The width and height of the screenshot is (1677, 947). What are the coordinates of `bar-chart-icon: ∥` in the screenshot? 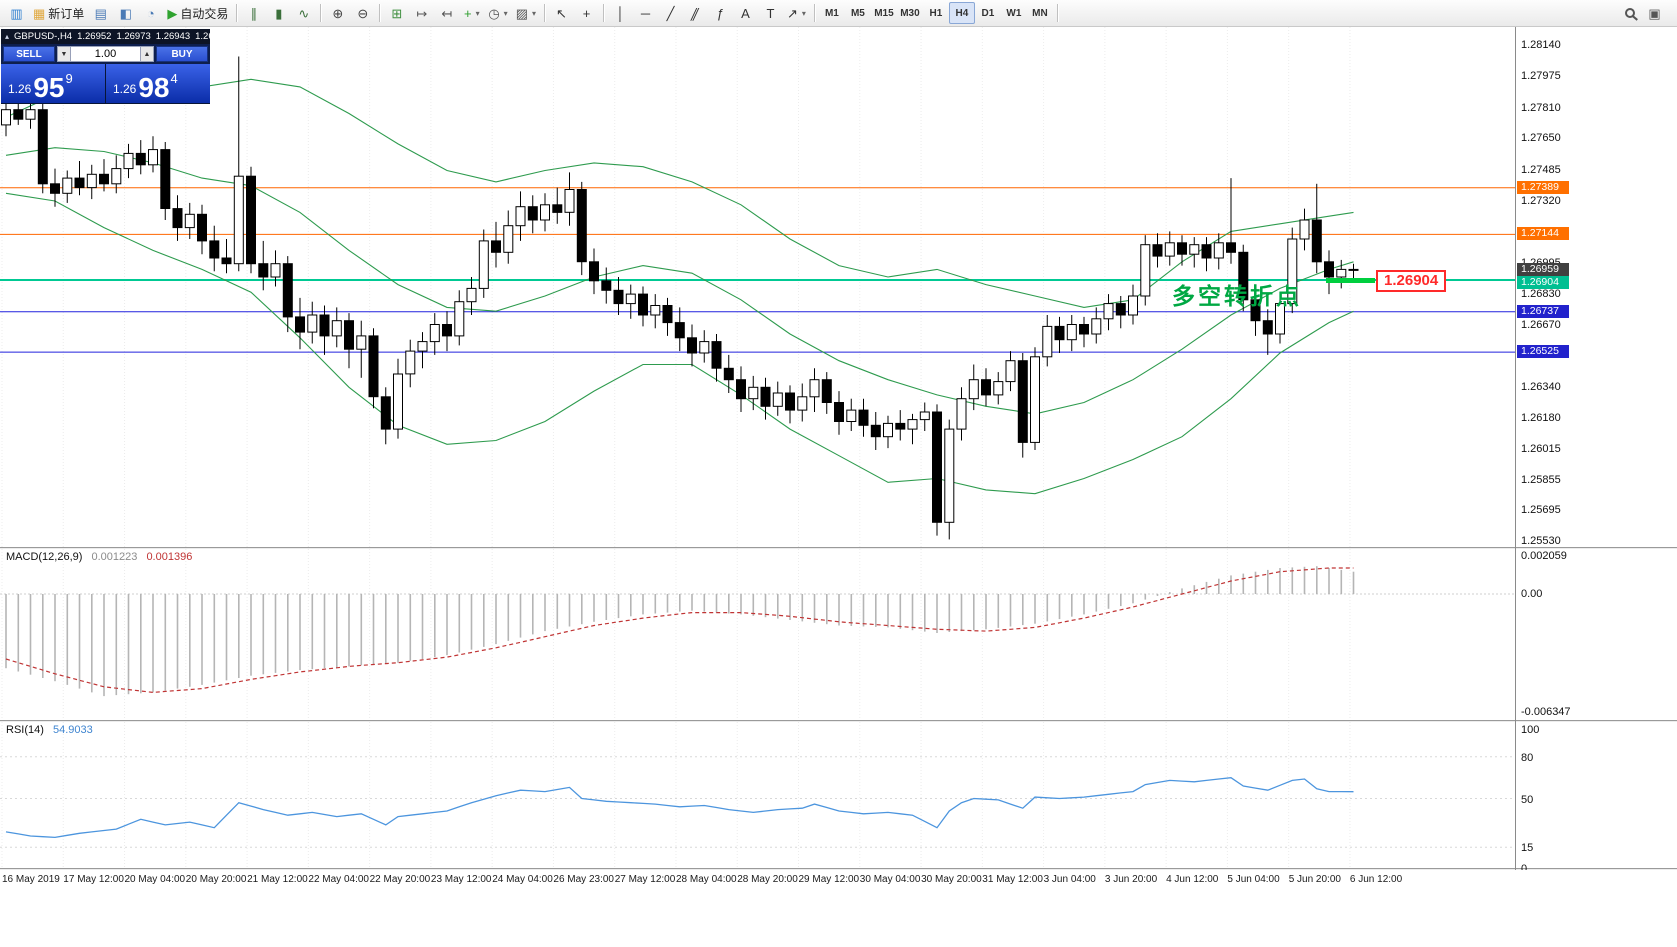 It's located at (253, 13).